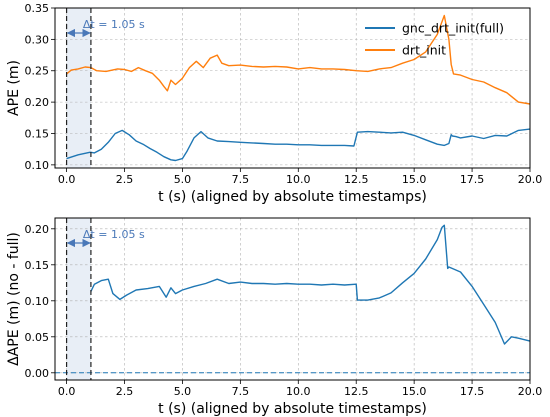 This screenshot has width=550, height=417. Describe the element at coordinates (37, 71) in the screenshot. I see `y-tick-label: 0.25` at that location.